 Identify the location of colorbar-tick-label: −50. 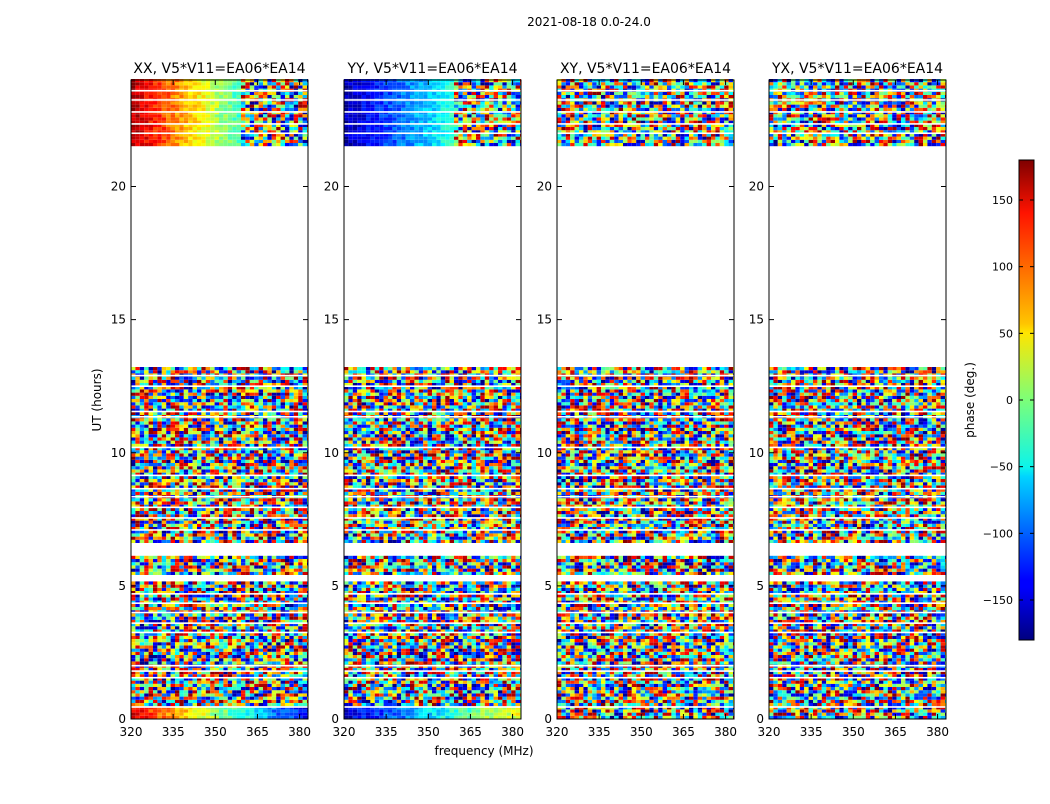
(1001, 467).